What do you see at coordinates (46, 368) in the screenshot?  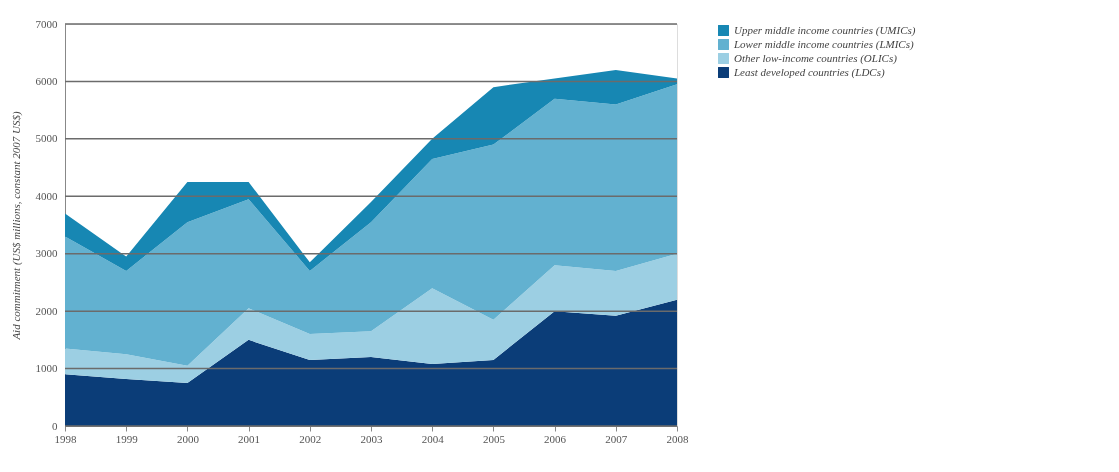 I see `y-tick-label: 1000` at bounding box center [46, 368].